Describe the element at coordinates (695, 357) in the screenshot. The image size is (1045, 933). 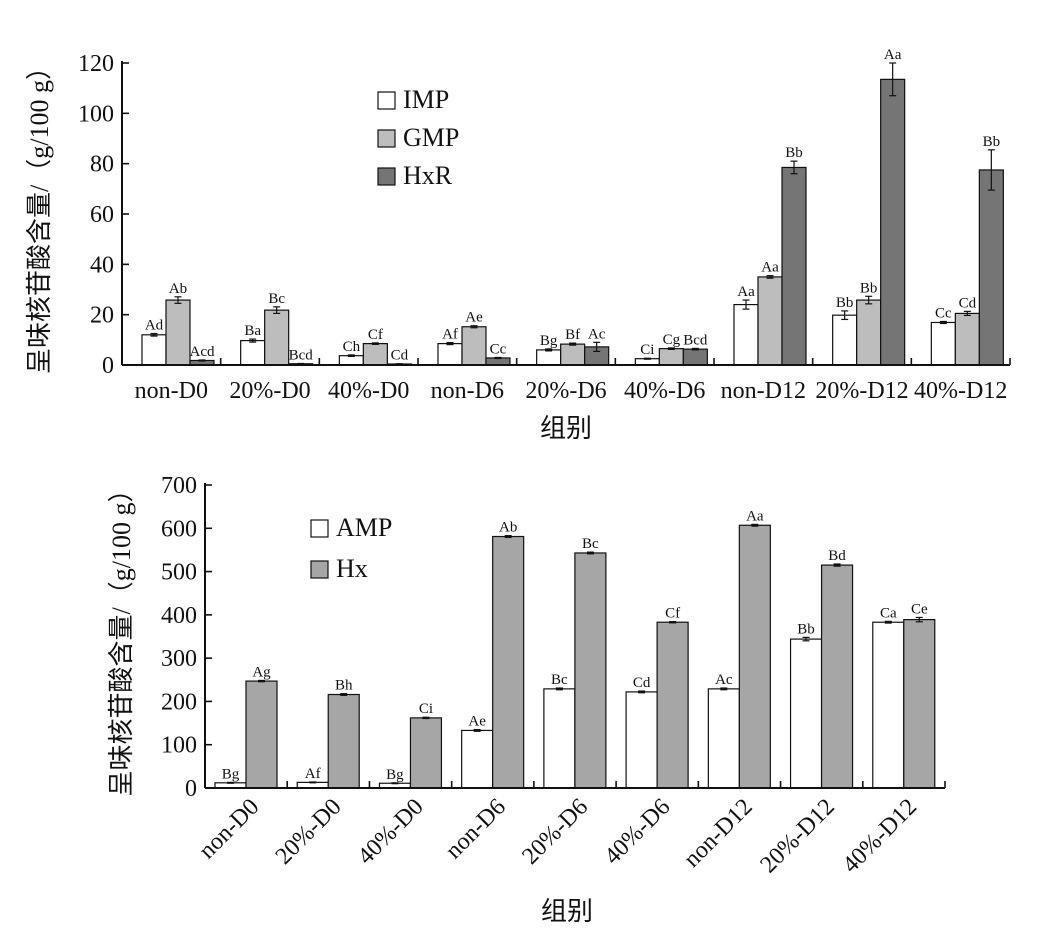
I see `bar-HxR-40%-D6` at that location.